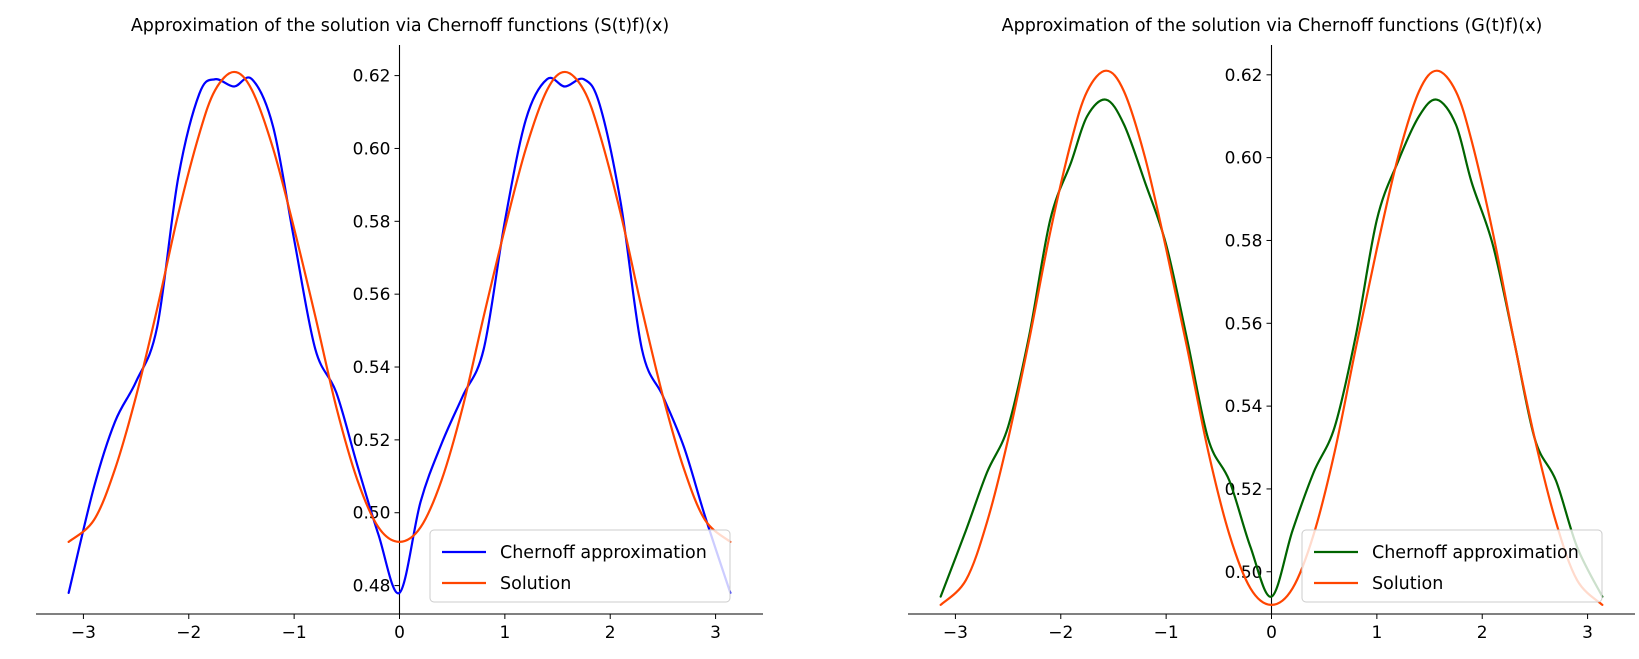 Image resolution: width=1639 pixels, height=659 pixels. What do you see at coordinates (372, 587) in the screenshot?
I see `y-tick-label: 0.48` at bounding box center [372, 587].